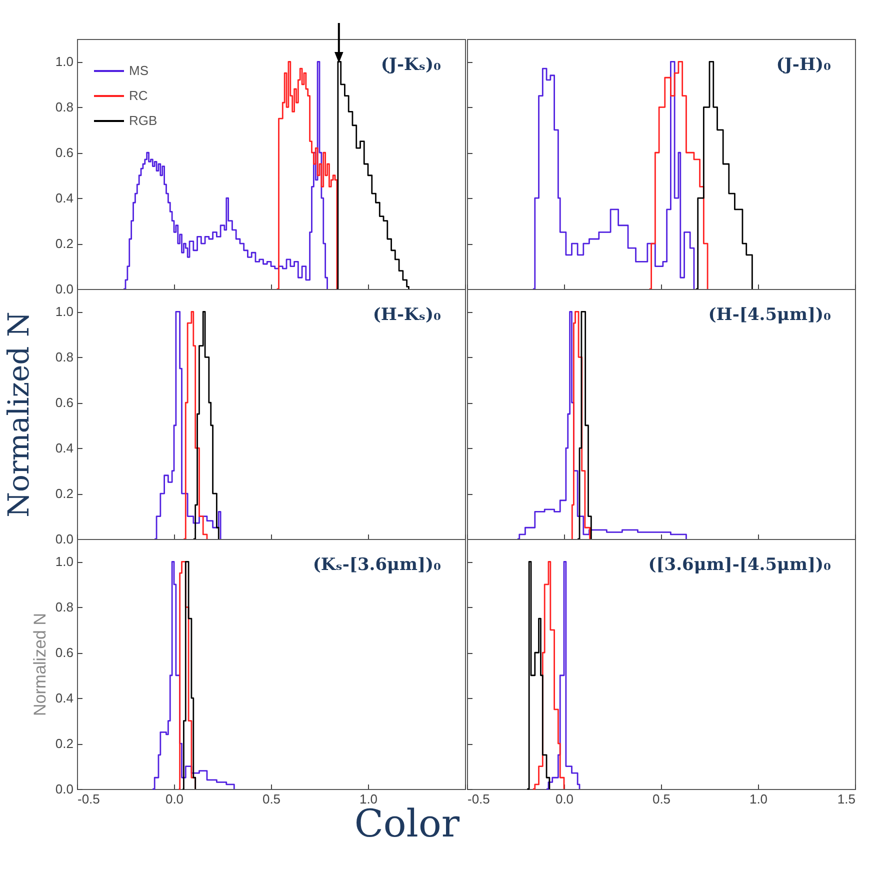  I want to click on text: (Kₛ-[3.6μm])₀, so click(376, 565).